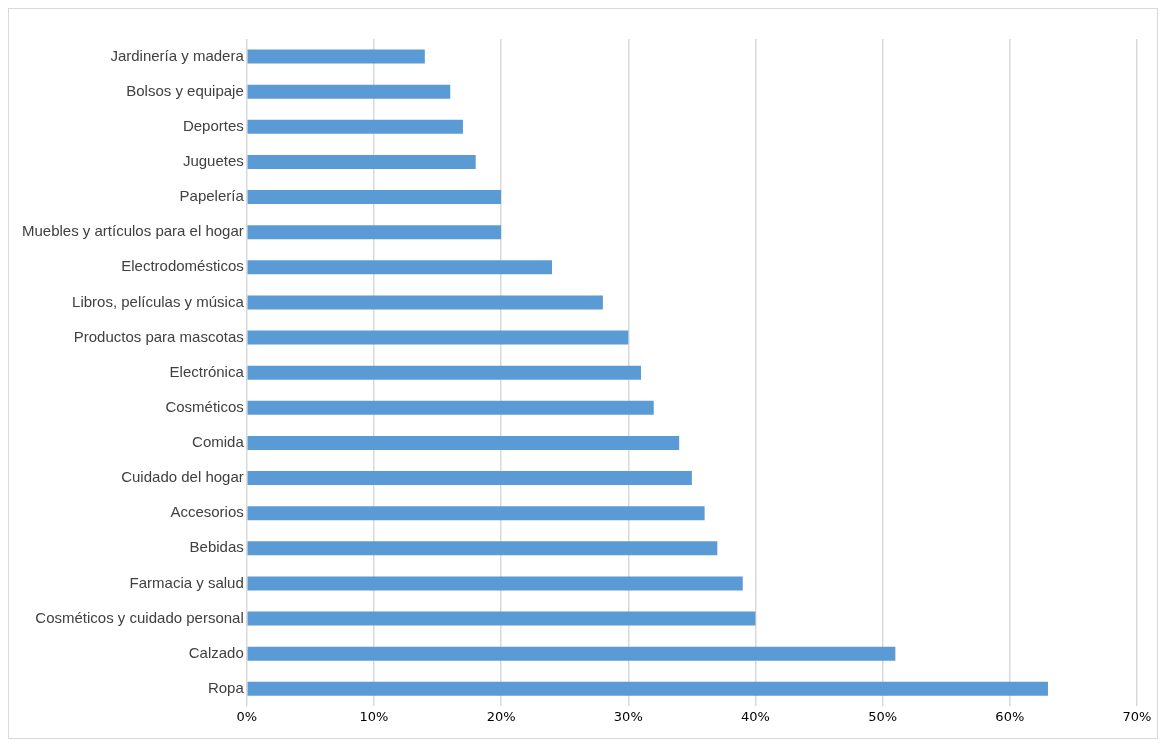 This screenshot has width=1168, height=747. Describe the element at coordinates (204, 406) in the screenshot. I see `y-tick-label: Cosméticos` at that location.